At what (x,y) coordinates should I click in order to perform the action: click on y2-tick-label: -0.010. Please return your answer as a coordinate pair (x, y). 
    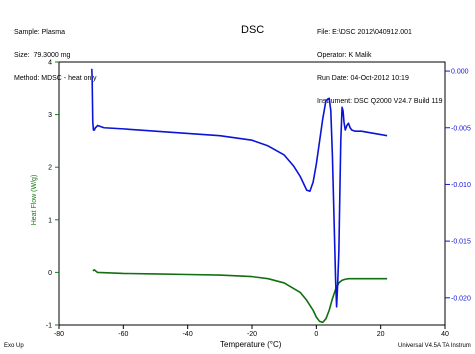
    Looking at the image, I should click on (461, 185).